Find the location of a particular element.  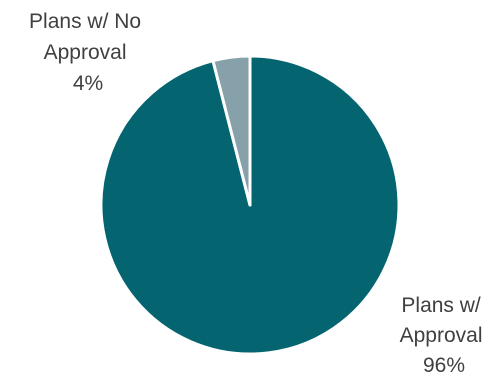

slice-label-no-approval-line-1: Plans w/ No is located at coordinates (85, 21).